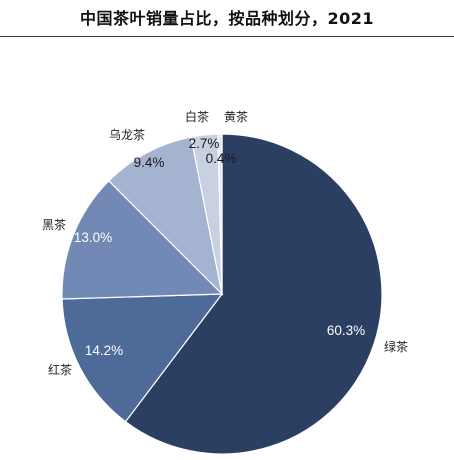 This screenshot has height=460, width=454. Describe the element at coordinates (227, 18) in the screenshot. I see `chart-title: 中国茶叶销量占比，按品种划分，2021` at that location.